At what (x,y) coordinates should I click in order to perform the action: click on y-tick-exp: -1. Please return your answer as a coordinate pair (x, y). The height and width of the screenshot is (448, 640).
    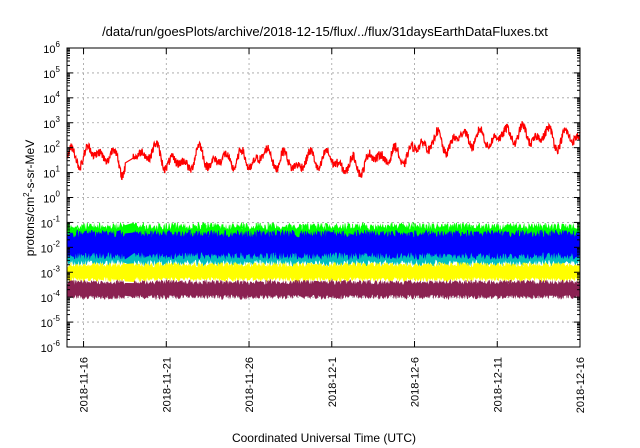
    Looking at the image, I should click on (57, 218).